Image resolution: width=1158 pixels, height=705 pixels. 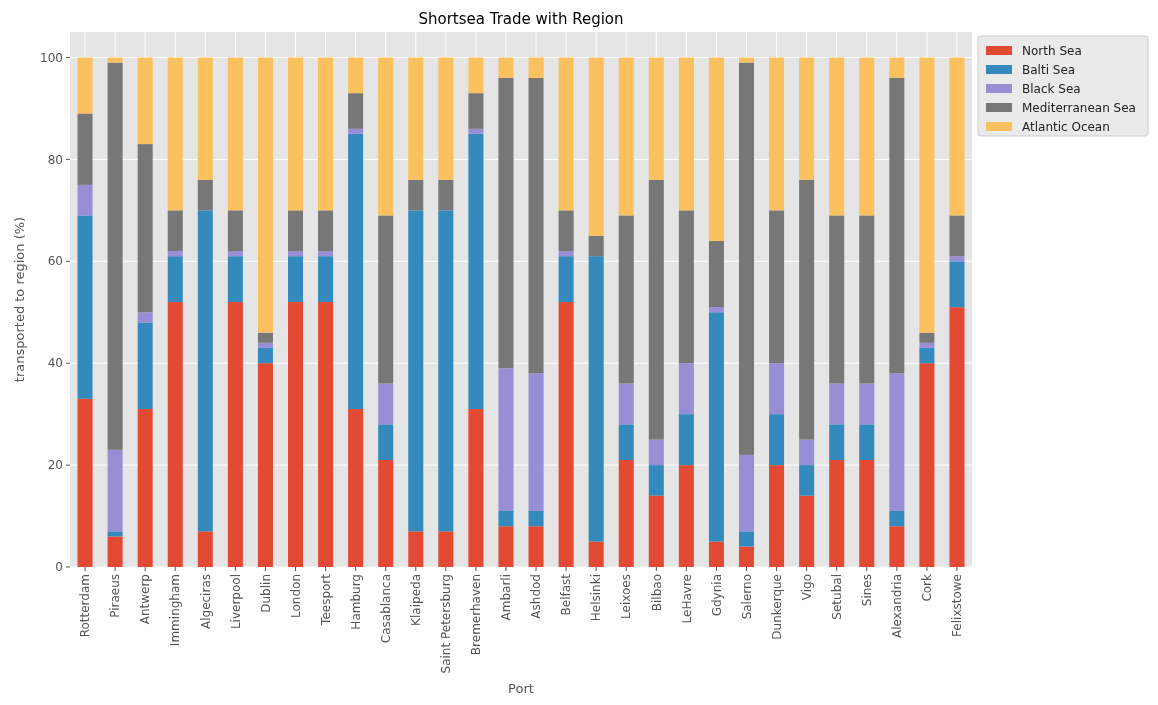 What do you see at coordinates (521, 688) in the screenshot?
I see `x-axis-title: Port` at bounding box center [521, 688].